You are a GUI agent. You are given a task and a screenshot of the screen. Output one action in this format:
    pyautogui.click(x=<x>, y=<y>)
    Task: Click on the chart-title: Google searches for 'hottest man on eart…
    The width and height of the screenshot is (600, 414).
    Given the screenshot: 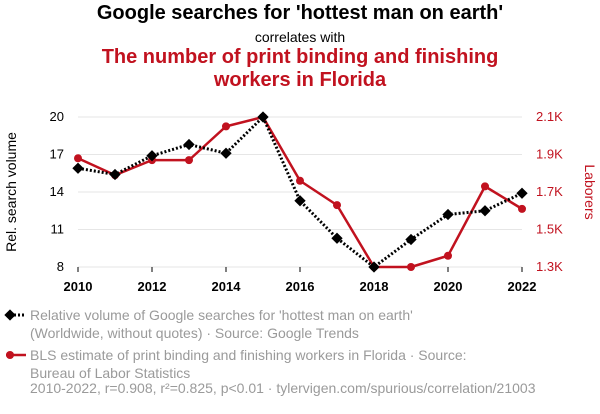 What is the action you would take?
    pyautogui.click(x=300, y=13)
    